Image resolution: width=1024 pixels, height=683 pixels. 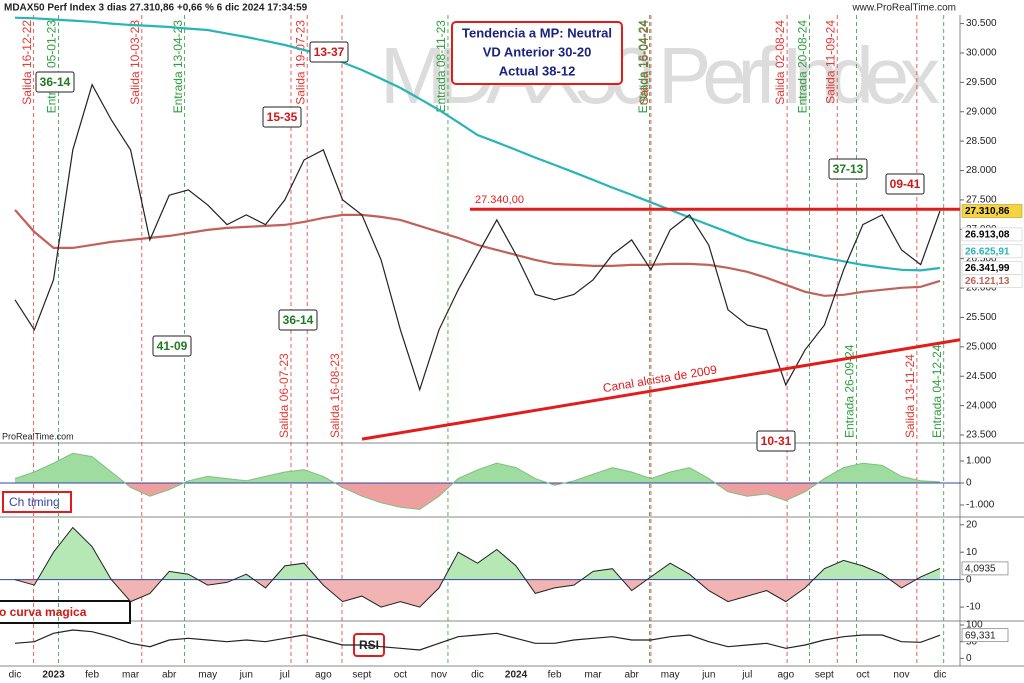 What do you see at coordinates (981, 141) in the screenshot?
I see `y-tick-label: 28.500` at bounding box center [981, 141].